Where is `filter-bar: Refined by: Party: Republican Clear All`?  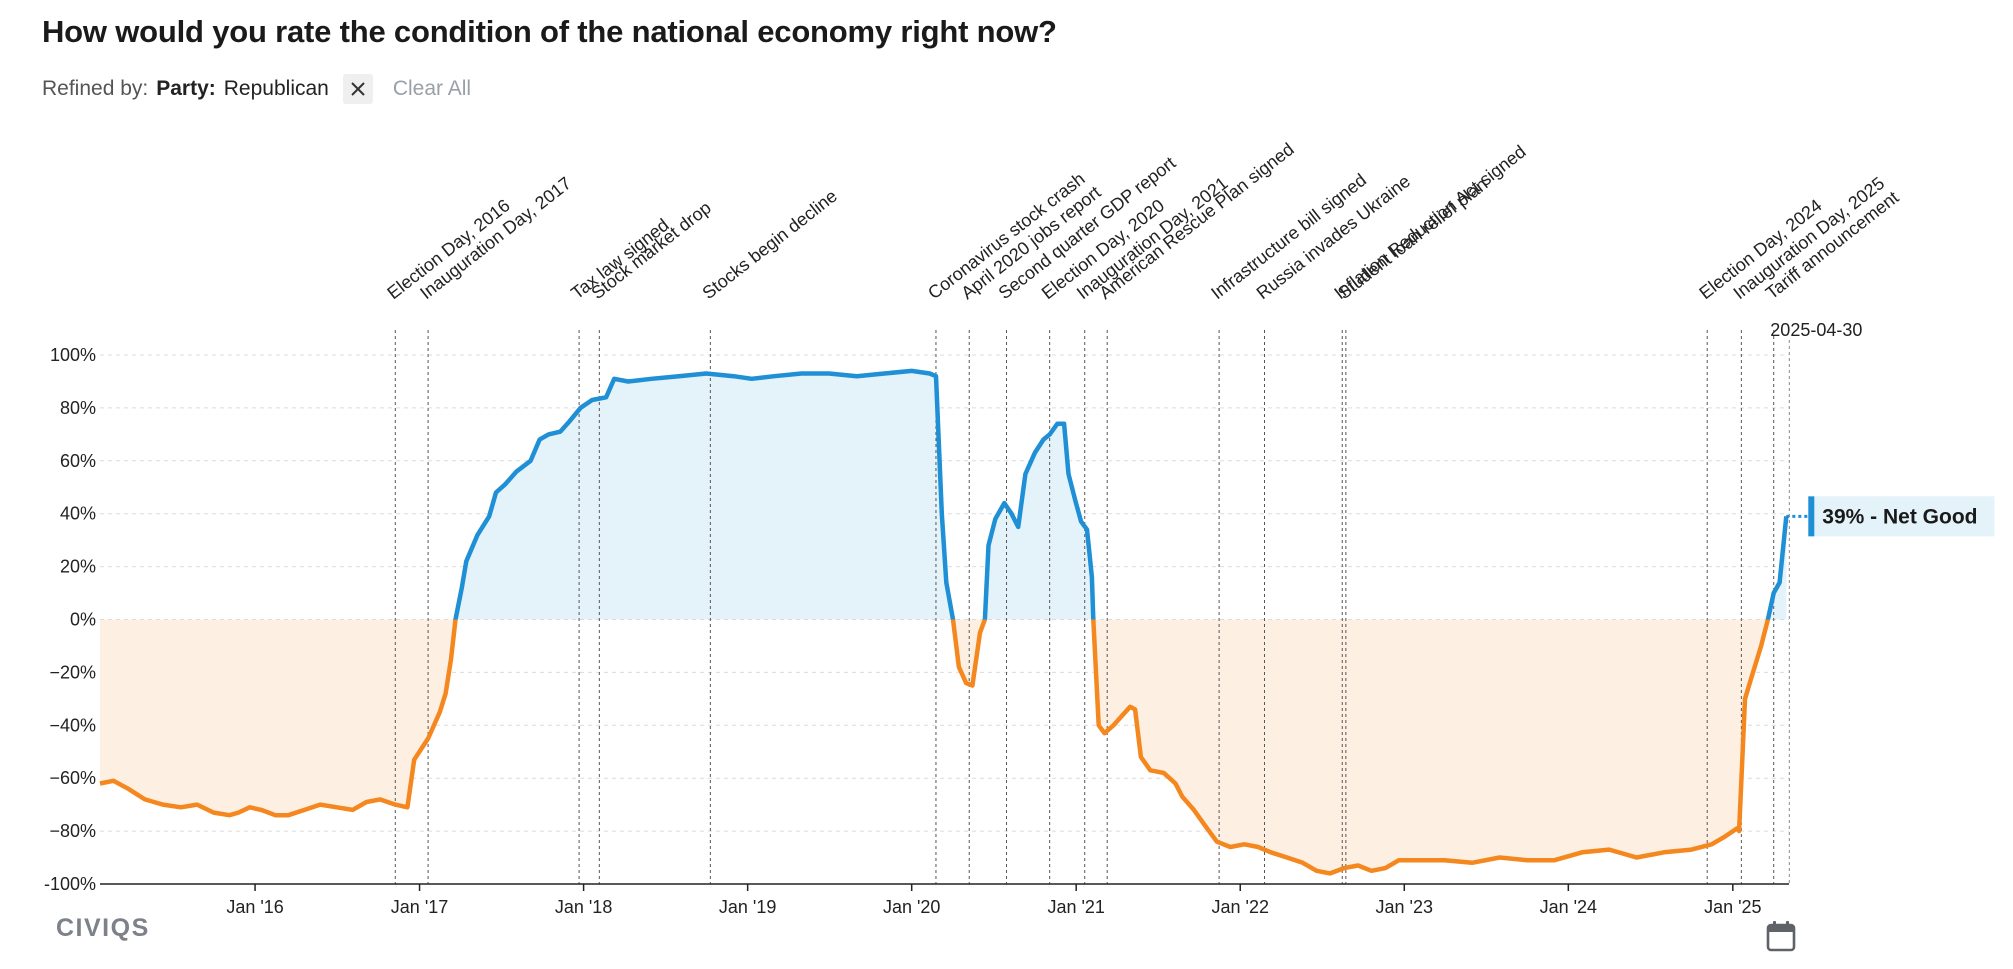 filter-bar: Refined by: Party: Republican Clear All is located at coordinates (256, 89).